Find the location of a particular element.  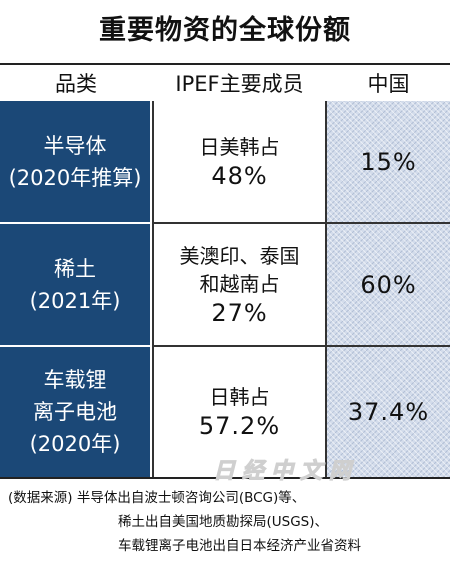

category-line: 半导体 is located at coordinates (75, 145).